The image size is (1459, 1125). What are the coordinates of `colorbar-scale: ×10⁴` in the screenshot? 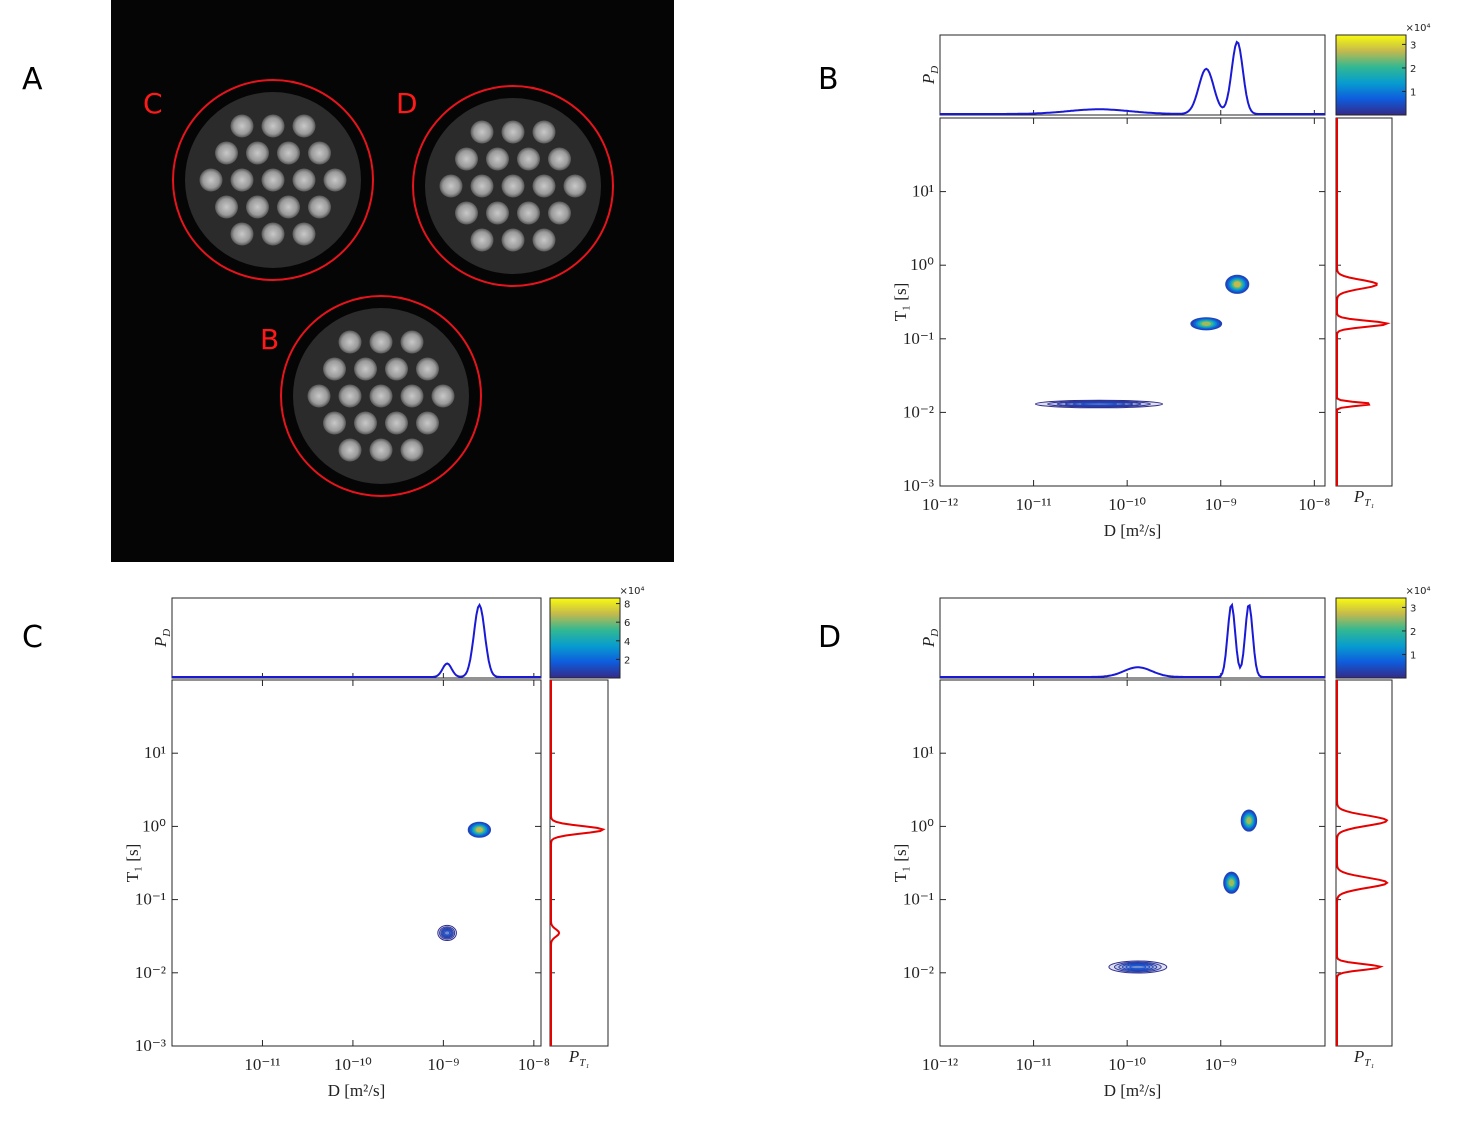 It's located at (1417, 591).